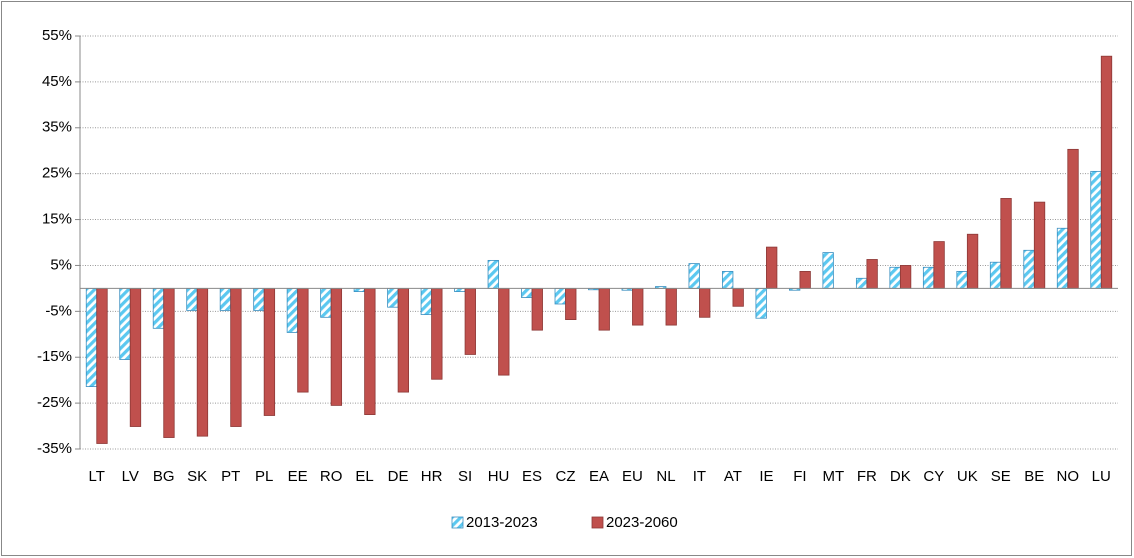 This screenshot has width=1134, height=558. I want to click on x-tick-label: ES, so click(532, 476).